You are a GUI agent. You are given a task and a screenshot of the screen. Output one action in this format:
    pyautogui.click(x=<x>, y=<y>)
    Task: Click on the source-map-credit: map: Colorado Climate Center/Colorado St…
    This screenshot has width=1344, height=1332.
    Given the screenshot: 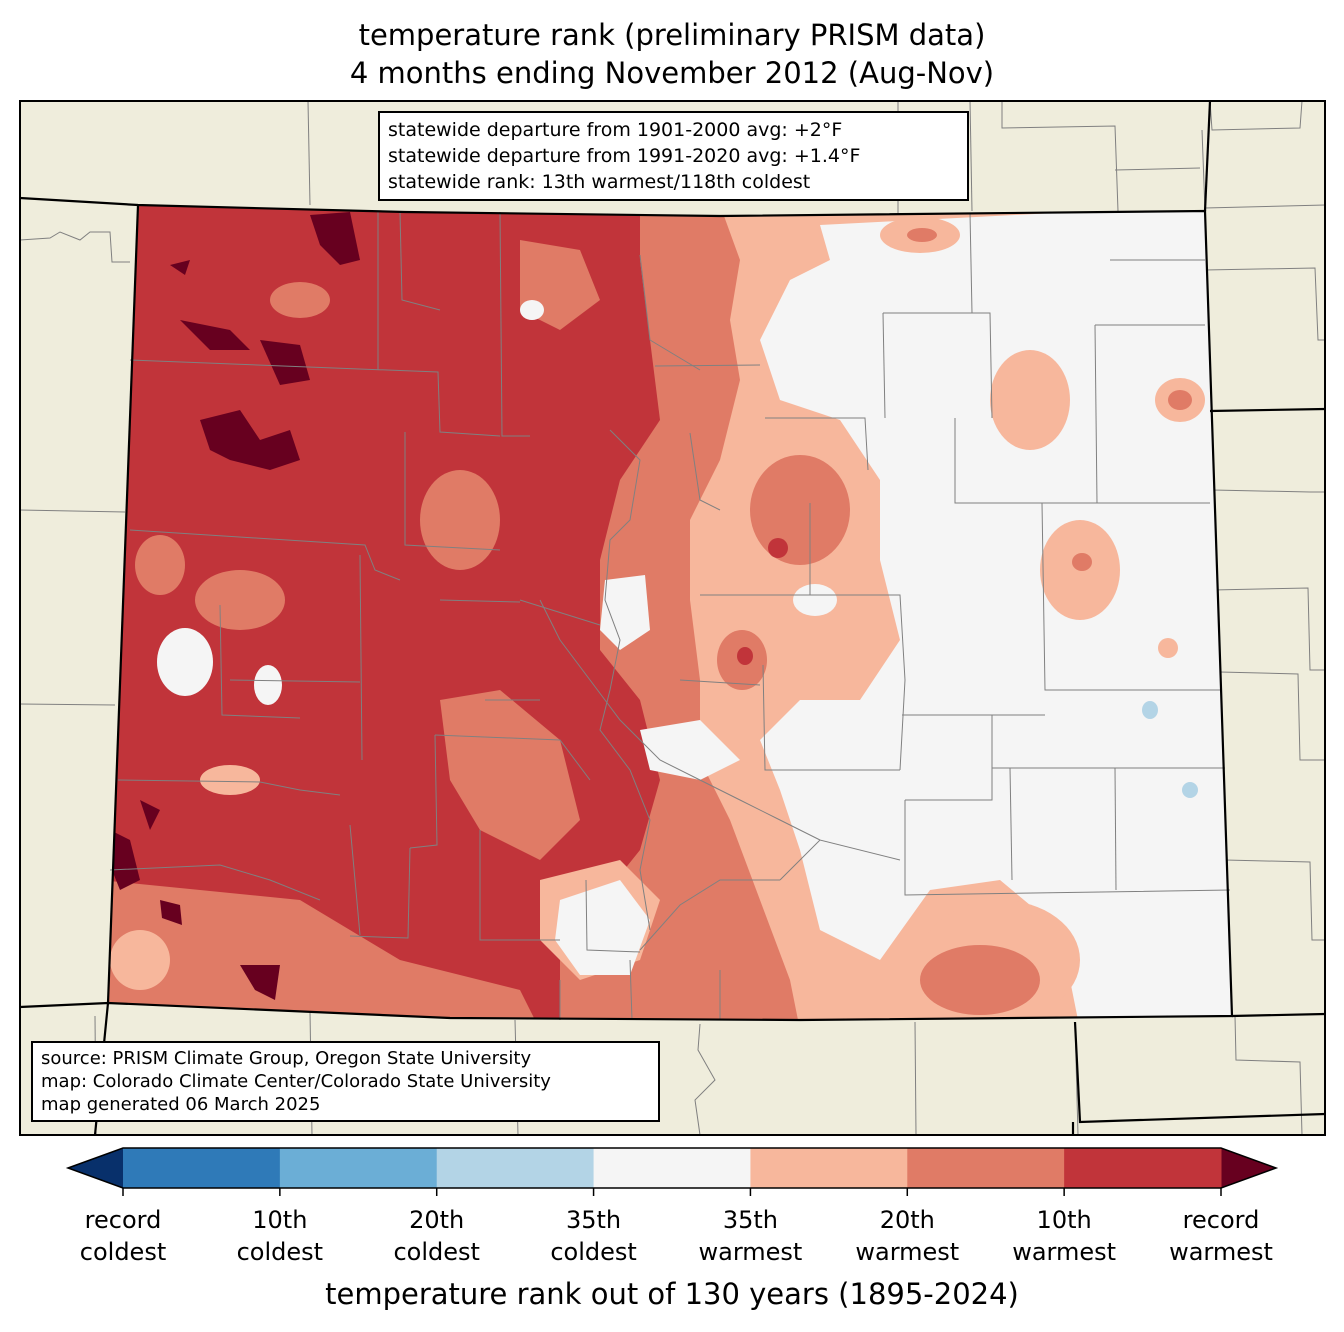 What is the action you would take?
    pyautogui.click(x=296, y=1081)
    